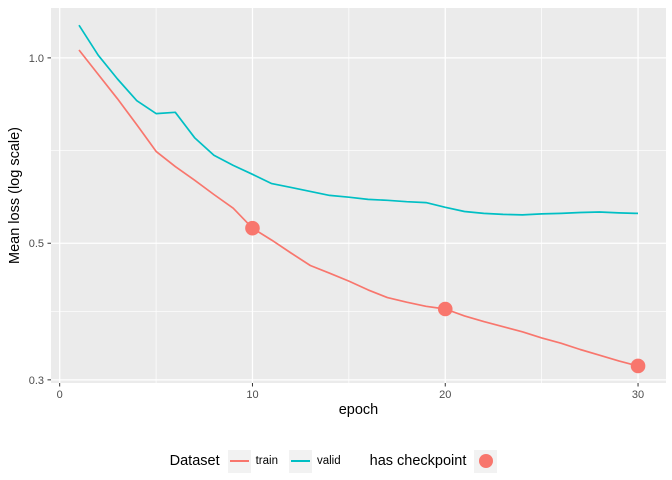  I want to click on y-tick-label: 1.0, so click(36, 59).